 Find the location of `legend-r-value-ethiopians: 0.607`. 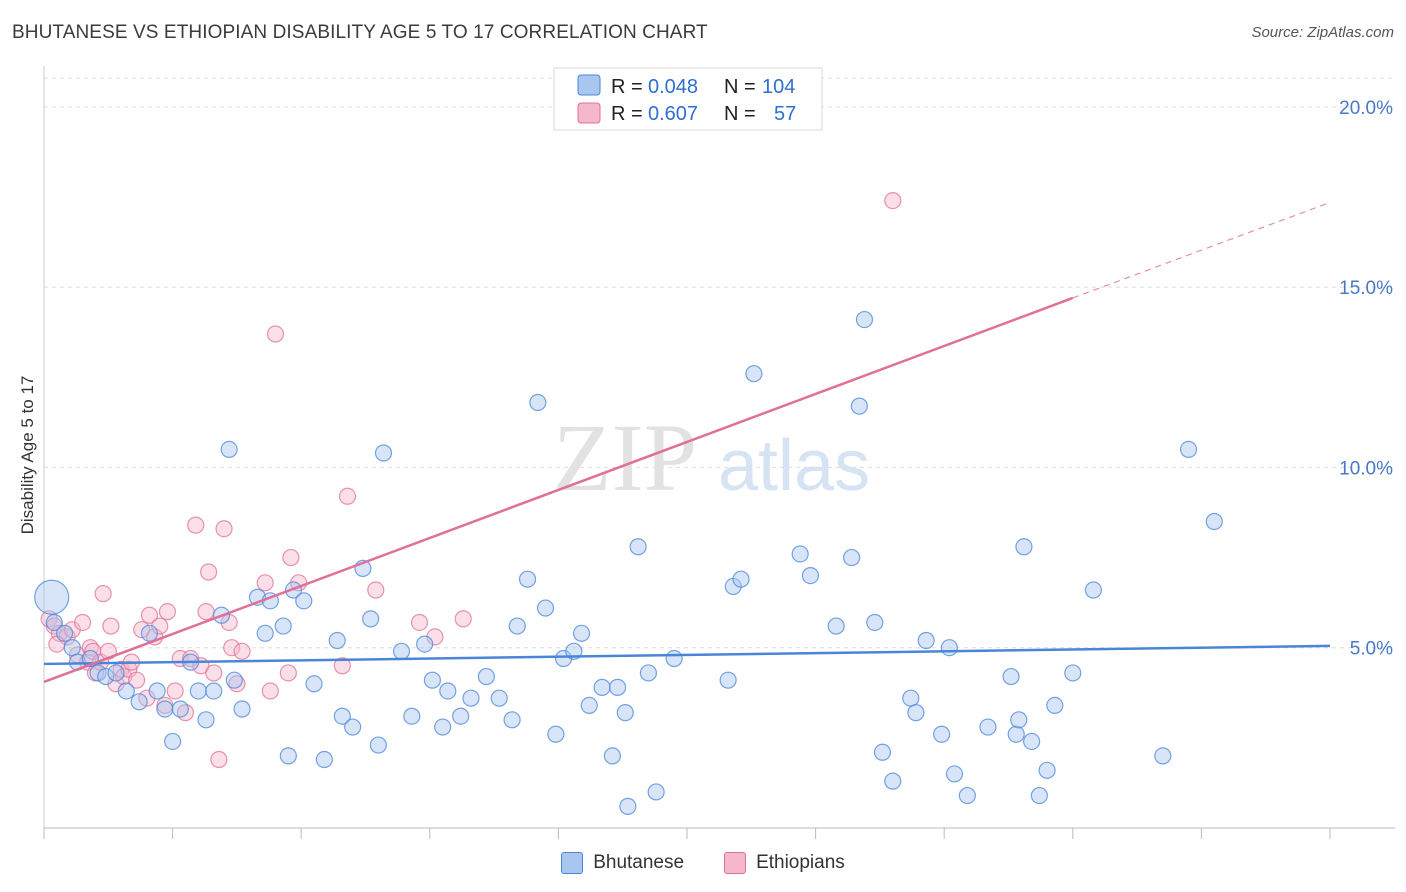

legend-r-value-ethiopians: 0.607 is located at coordinates (673, 114).